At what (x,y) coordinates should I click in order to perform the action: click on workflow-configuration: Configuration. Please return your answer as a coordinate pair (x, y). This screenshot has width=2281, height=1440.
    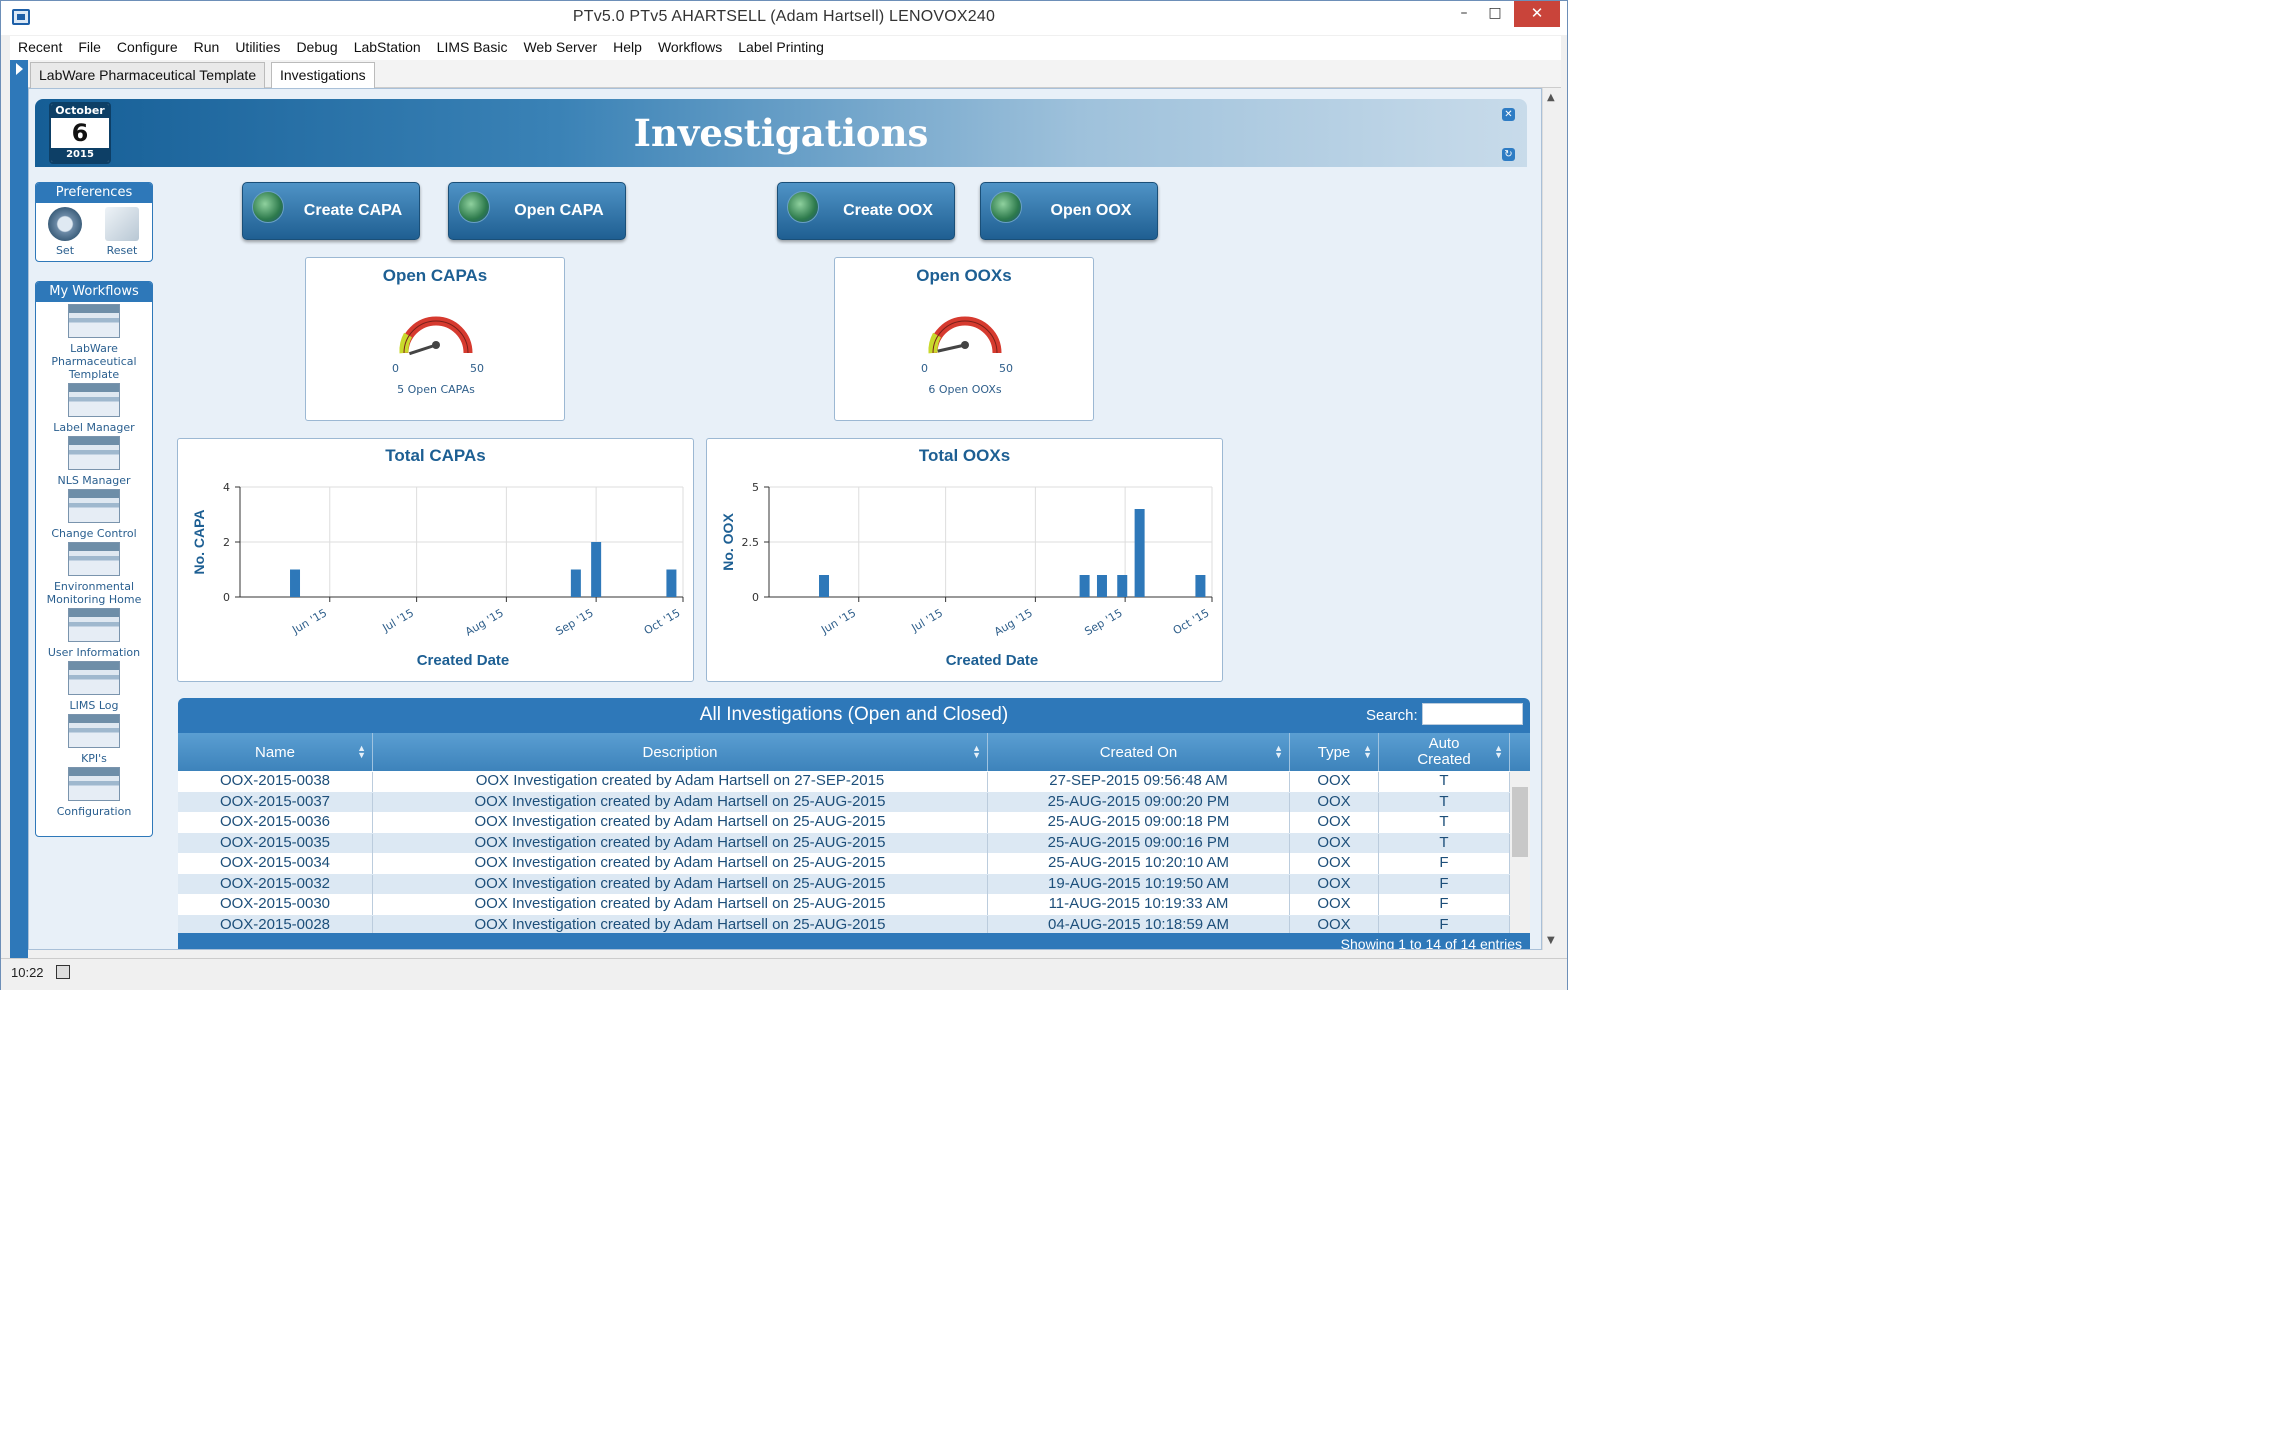
    Looking at the image, I should click on (94, 791).